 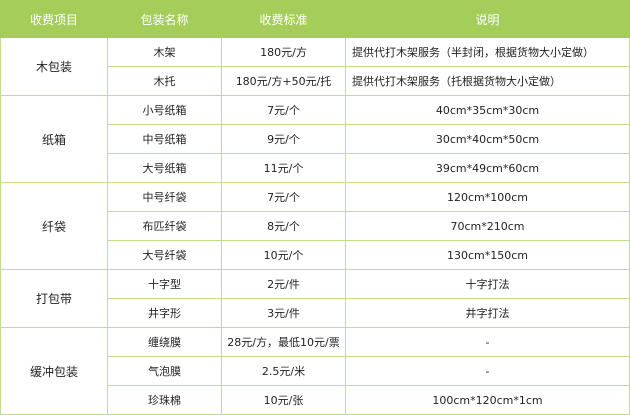 I want to click on header-row: 收费项目 包装名称 收费标准 说明, so click(x=315, y=19).